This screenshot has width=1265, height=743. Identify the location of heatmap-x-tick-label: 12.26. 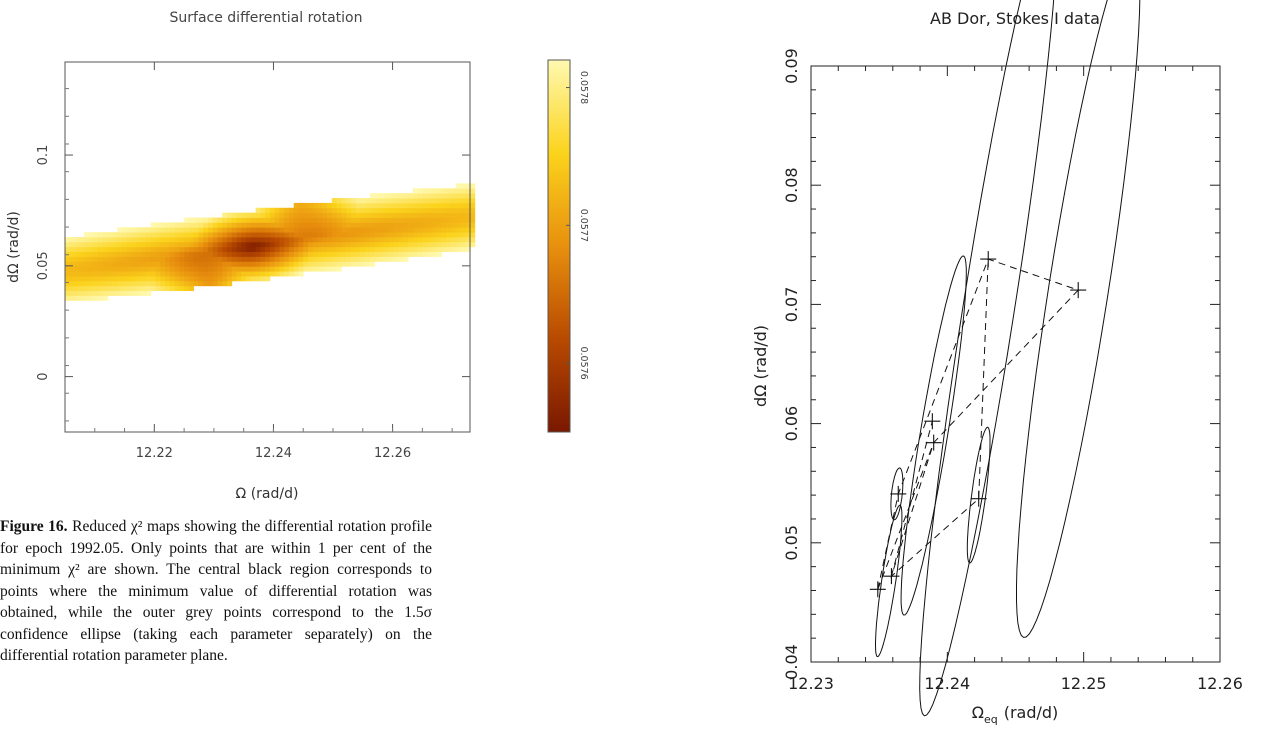
(392, 453).